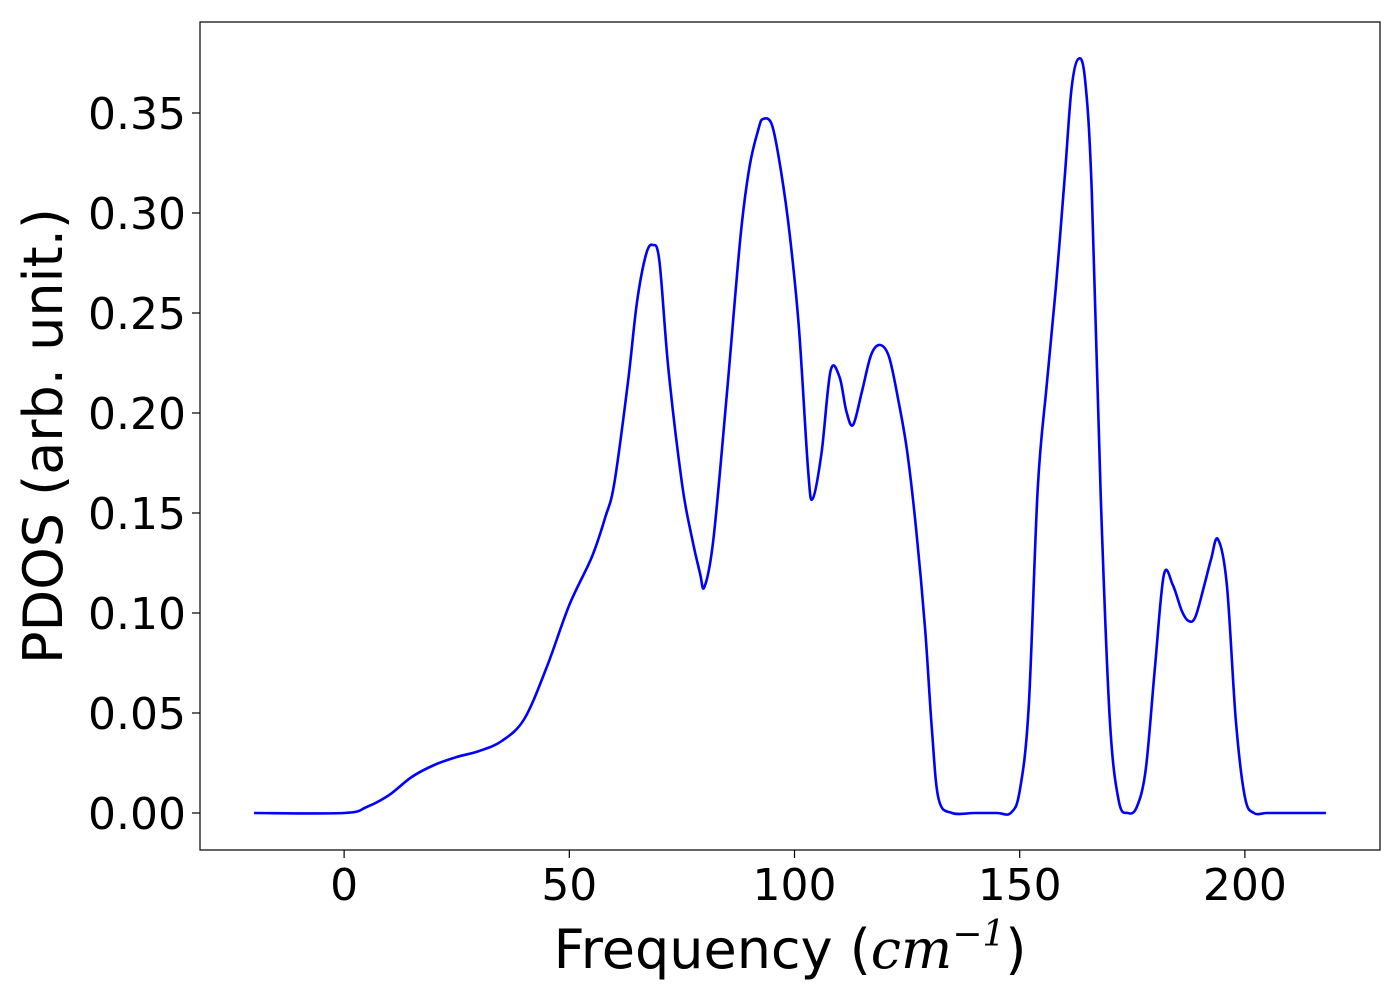  Describe the element at coordinates (137, 314) in the screenshot. I see `y-tick-label: 0.25` at that location.